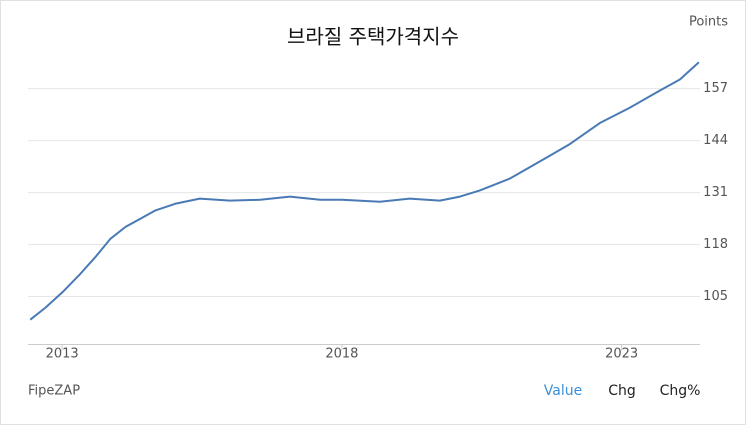  Describe the element at coordinates (715, 296) in the screenshot. I see `y-tick-label: 105` at that location.